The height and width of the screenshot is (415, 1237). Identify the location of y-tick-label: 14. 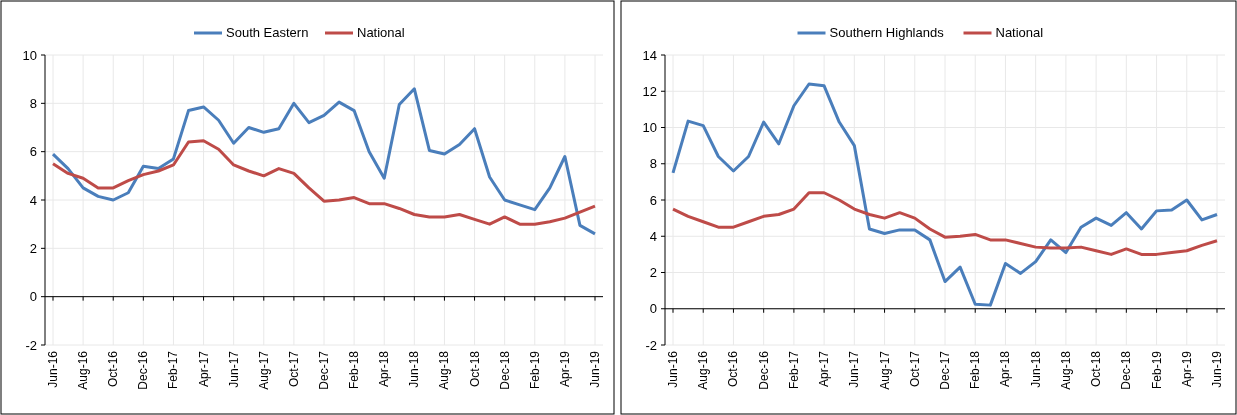
(649, 55).